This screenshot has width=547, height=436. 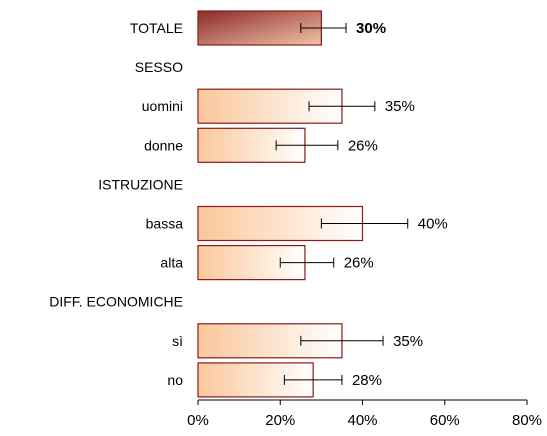 What do you see at coordinates (371, 28) in the screenshot?
I see `data-label: 30%` at bounding box center [371, 28].